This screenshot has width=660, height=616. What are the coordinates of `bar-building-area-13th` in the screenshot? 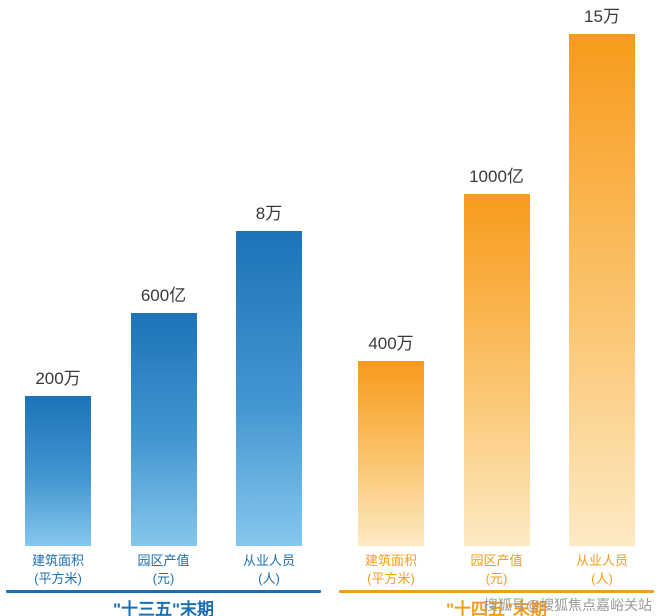 It's located at (58, 471).